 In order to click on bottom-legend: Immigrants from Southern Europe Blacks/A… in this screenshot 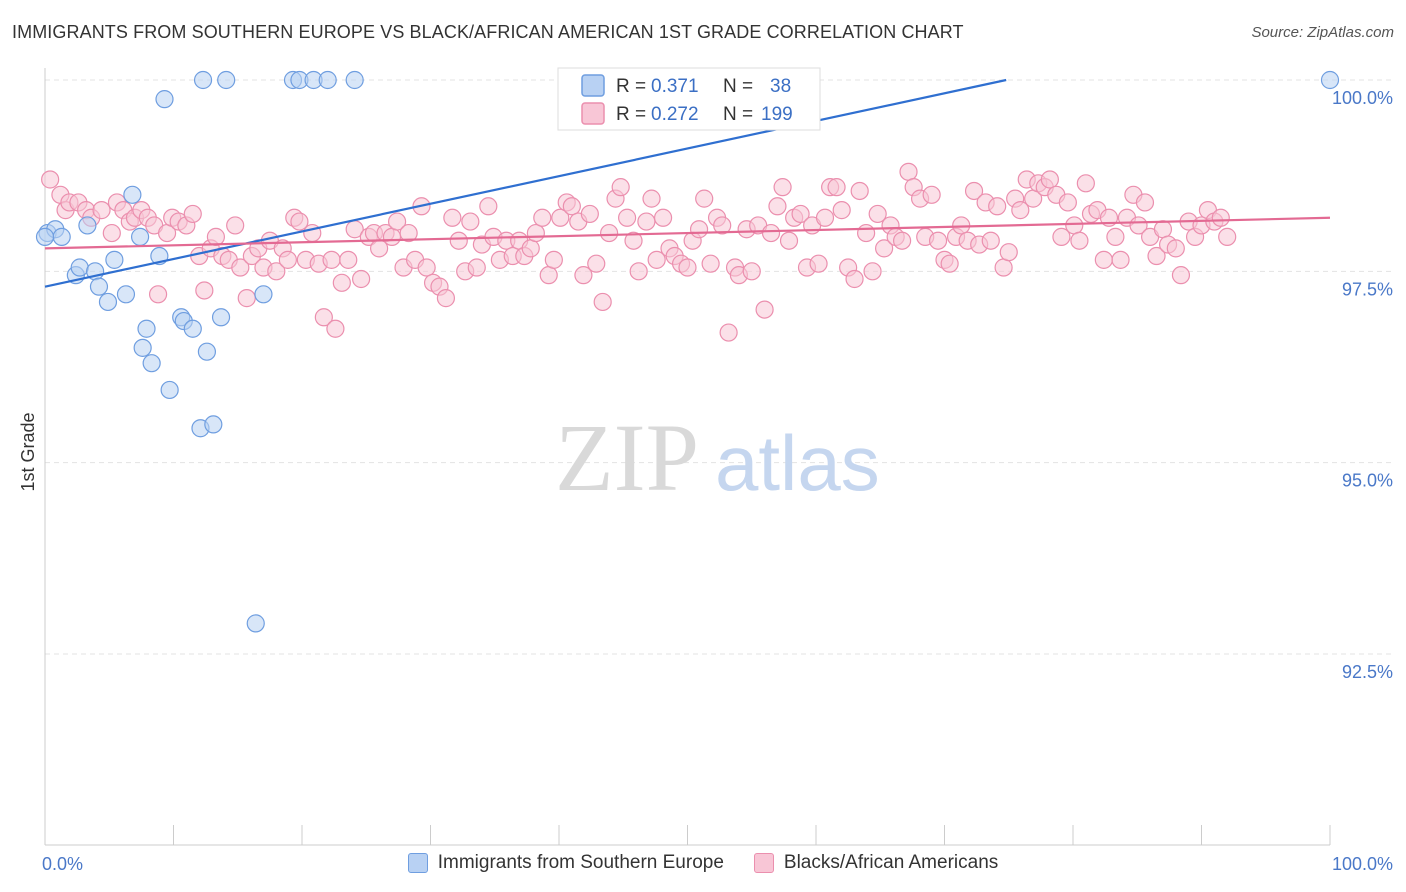, I will do `click(703, 863)`.